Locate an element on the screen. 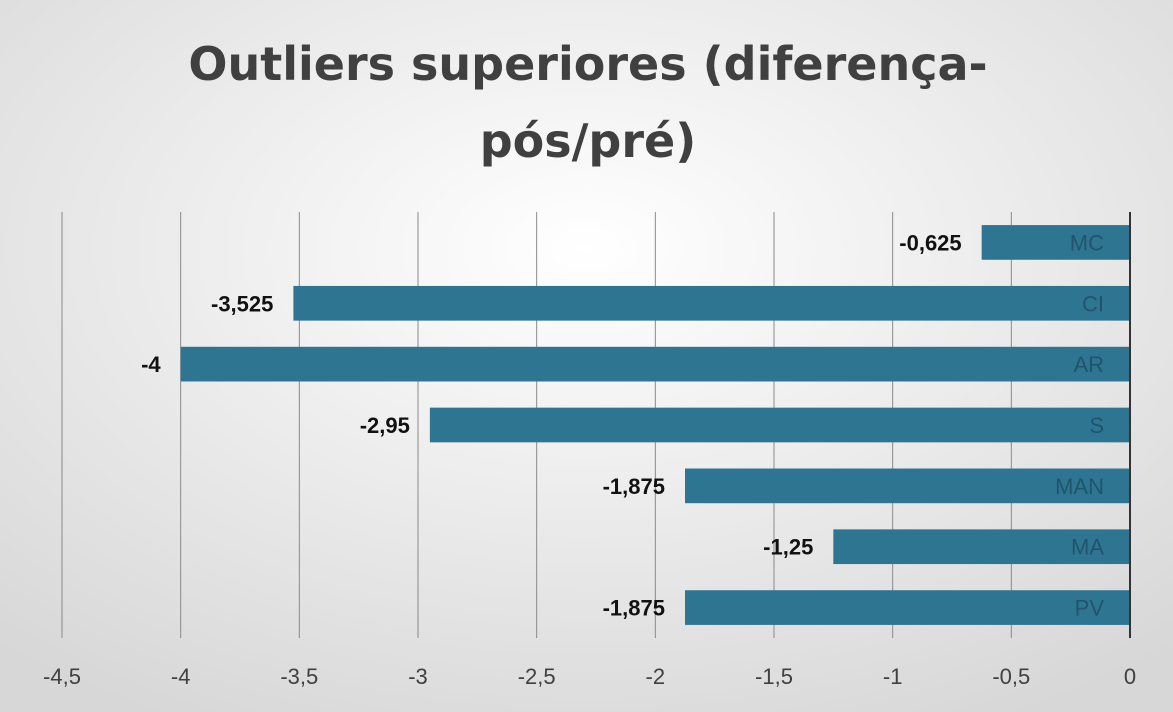 The image size is (1173, 712). chart-title-line-1: Outliers superiores (diferença- is located at coordinates (587, 64).